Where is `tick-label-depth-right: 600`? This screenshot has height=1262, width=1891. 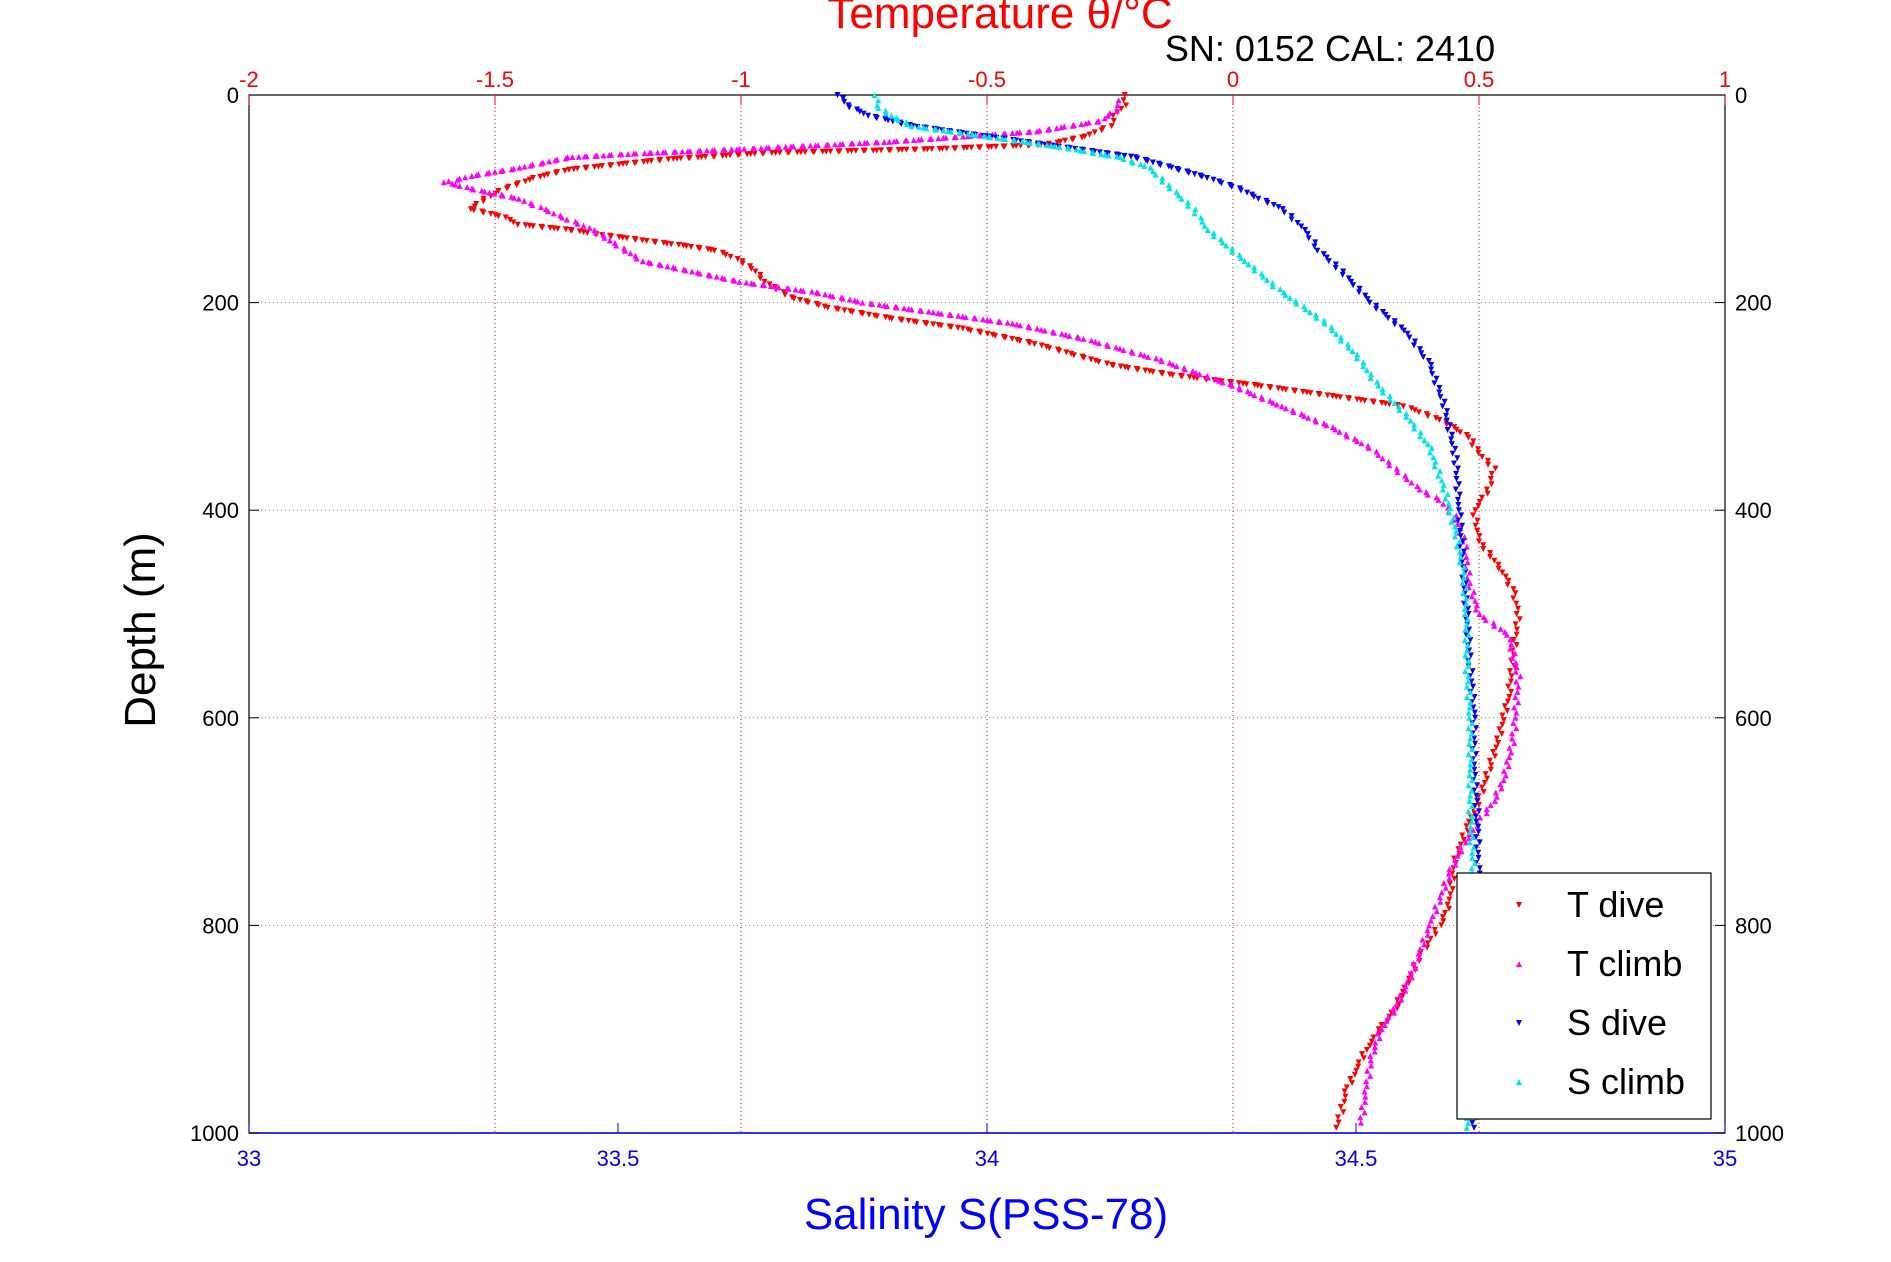 tick-label-depth-right: 600 is located at coordinates (1753, 718).